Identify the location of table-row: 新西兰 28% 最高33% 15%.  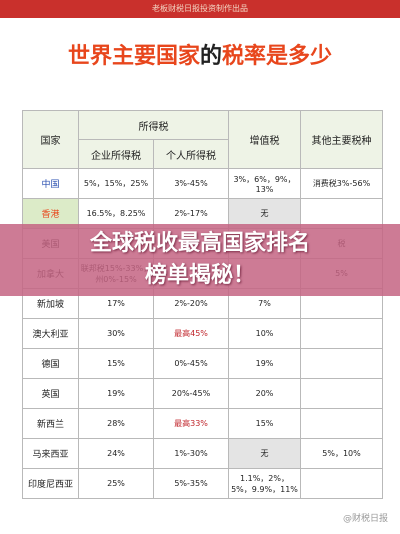
(202, 423).